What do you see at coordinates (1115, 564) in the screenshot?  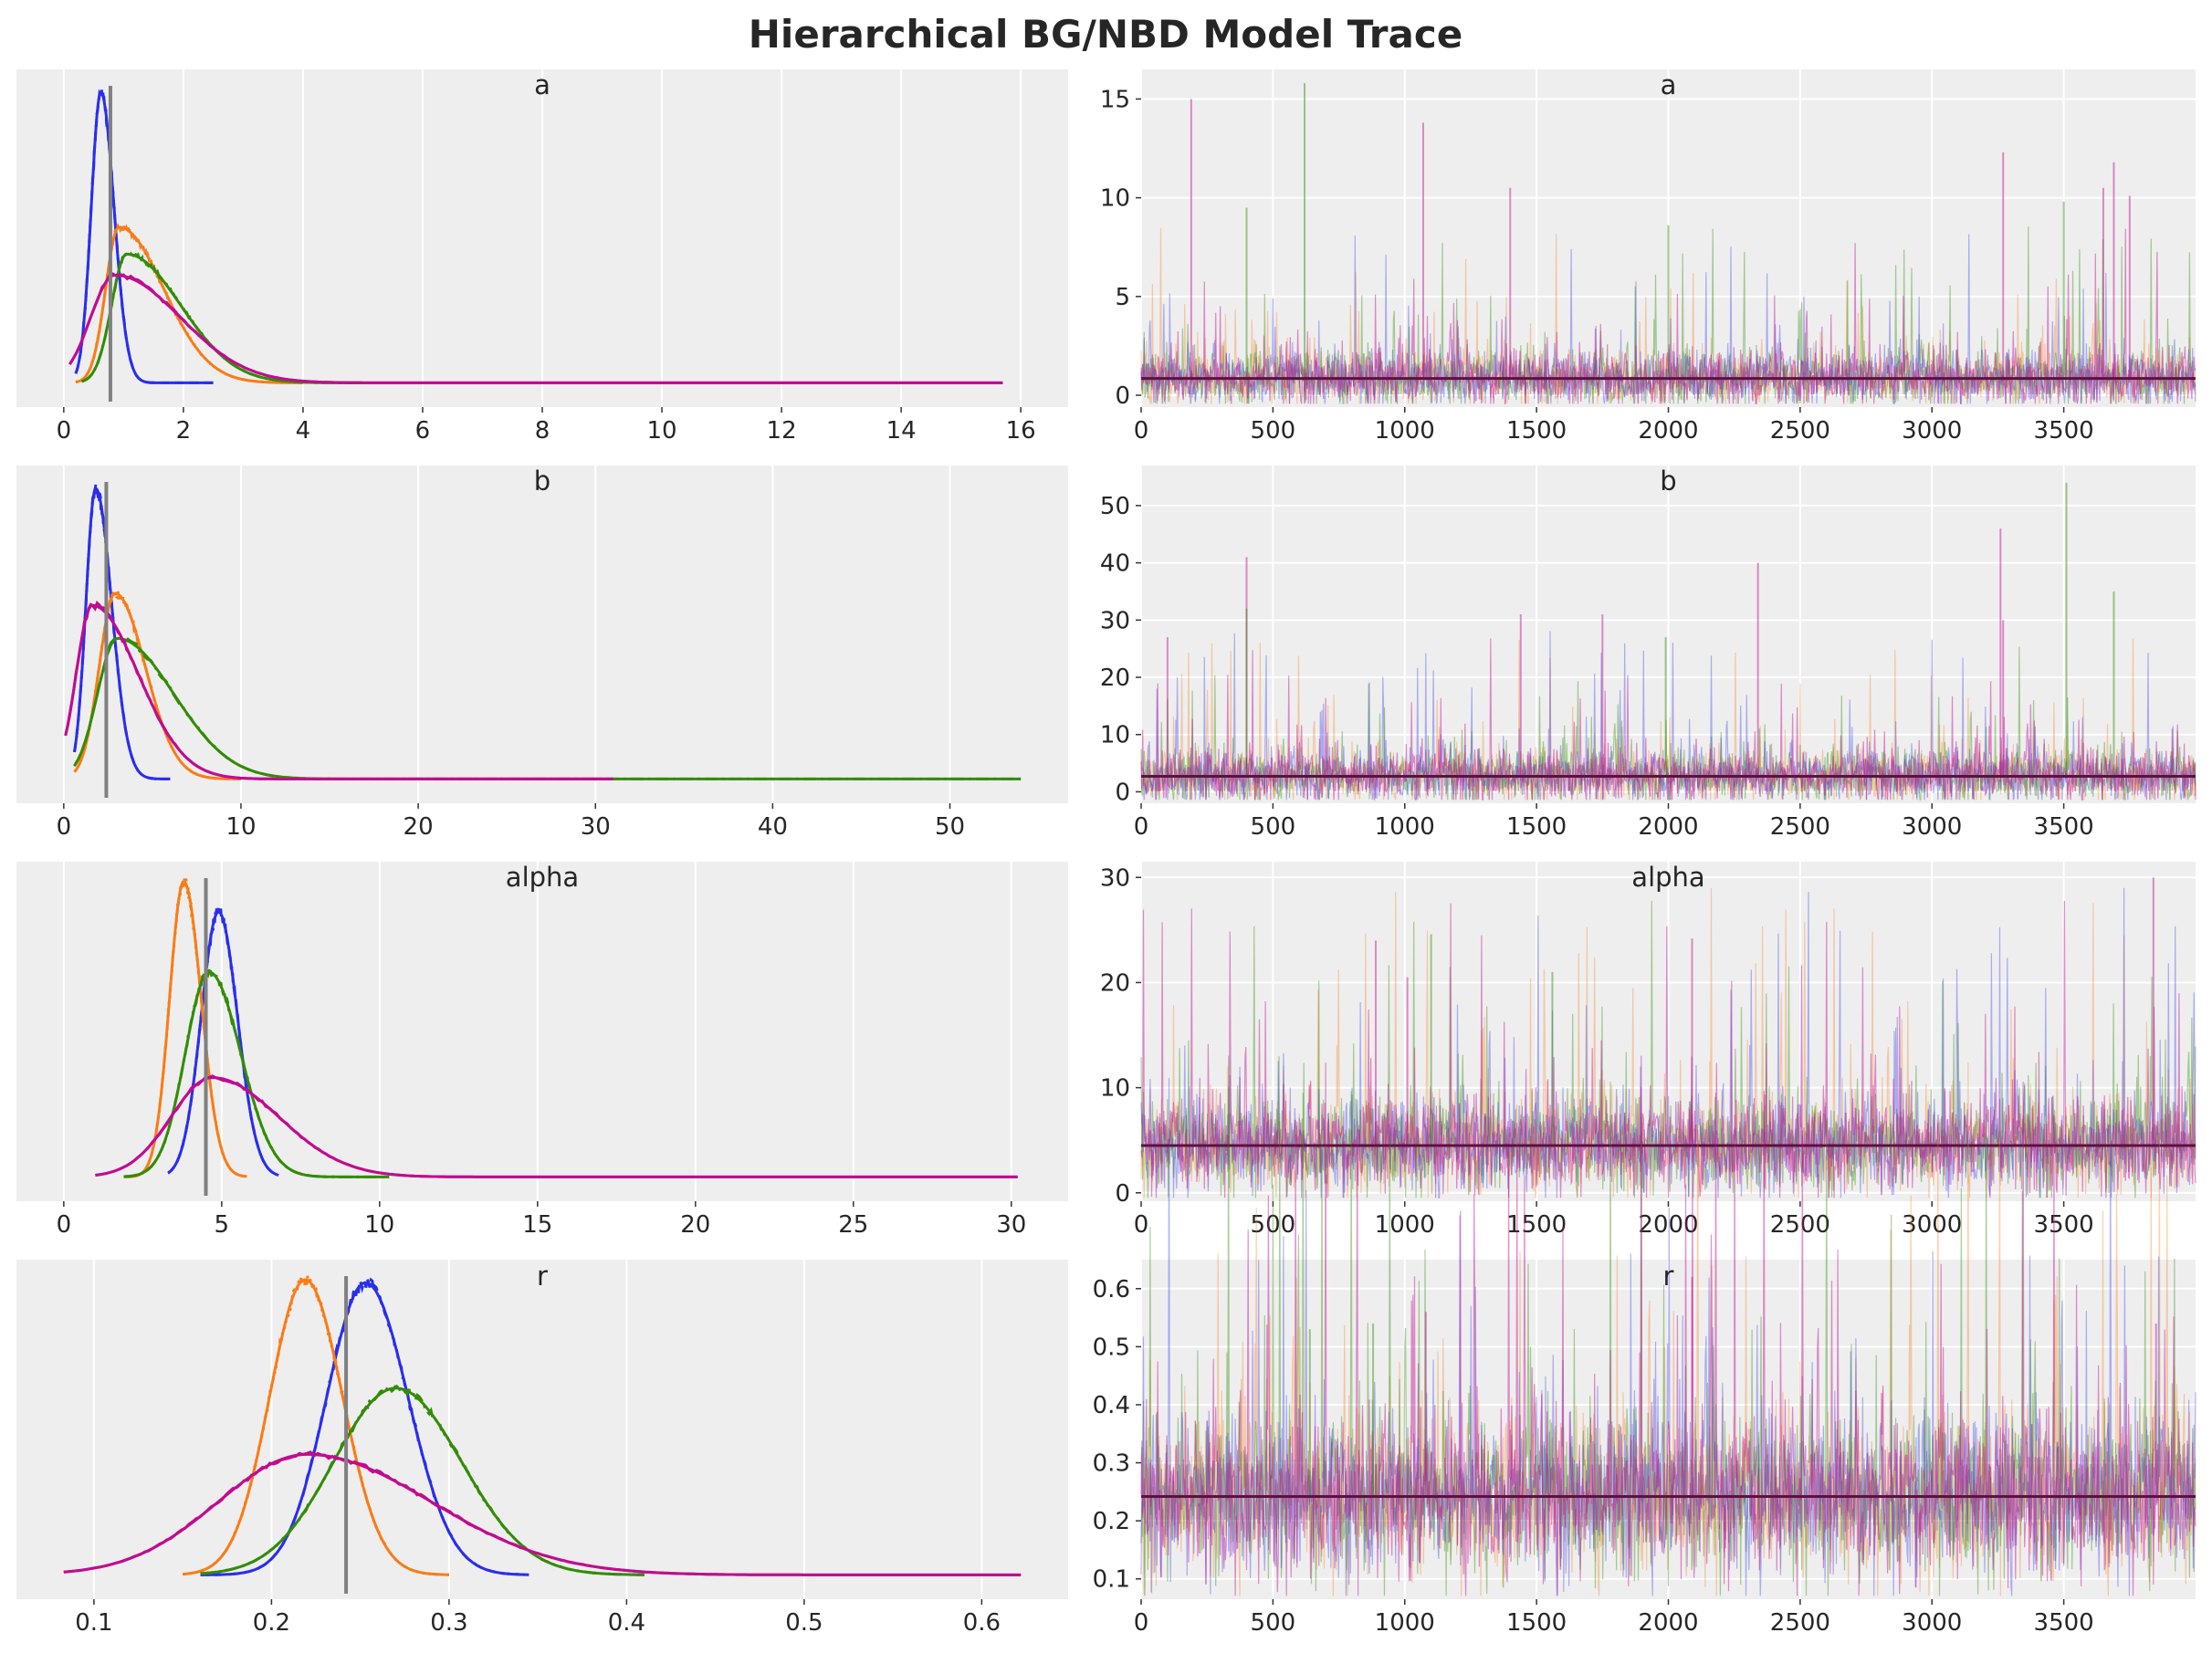 I see `y-tick-label: 40` at bounding box center [1115, 564].